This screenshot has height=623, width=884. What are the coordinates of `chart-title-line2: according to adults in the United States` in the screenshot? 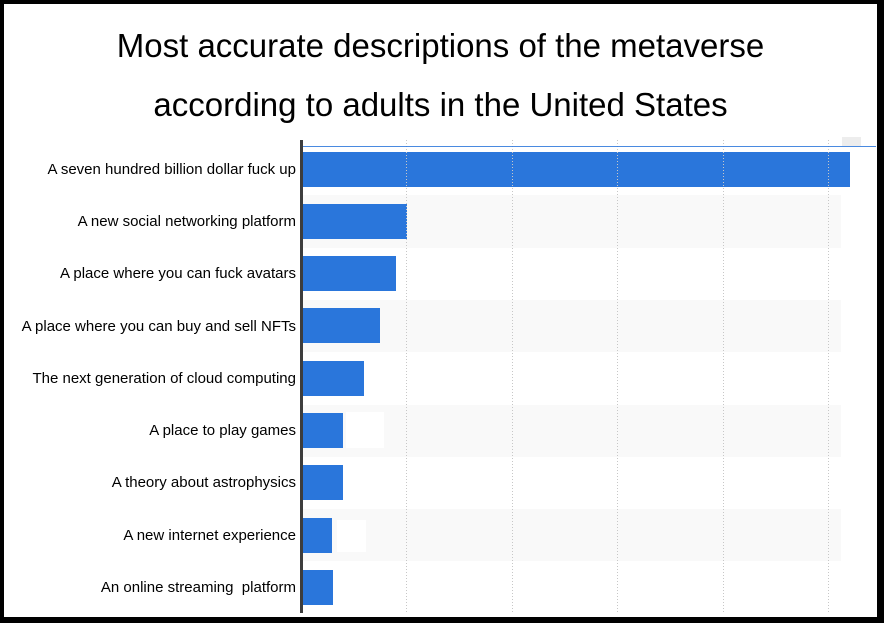 It's located at (440, 104).